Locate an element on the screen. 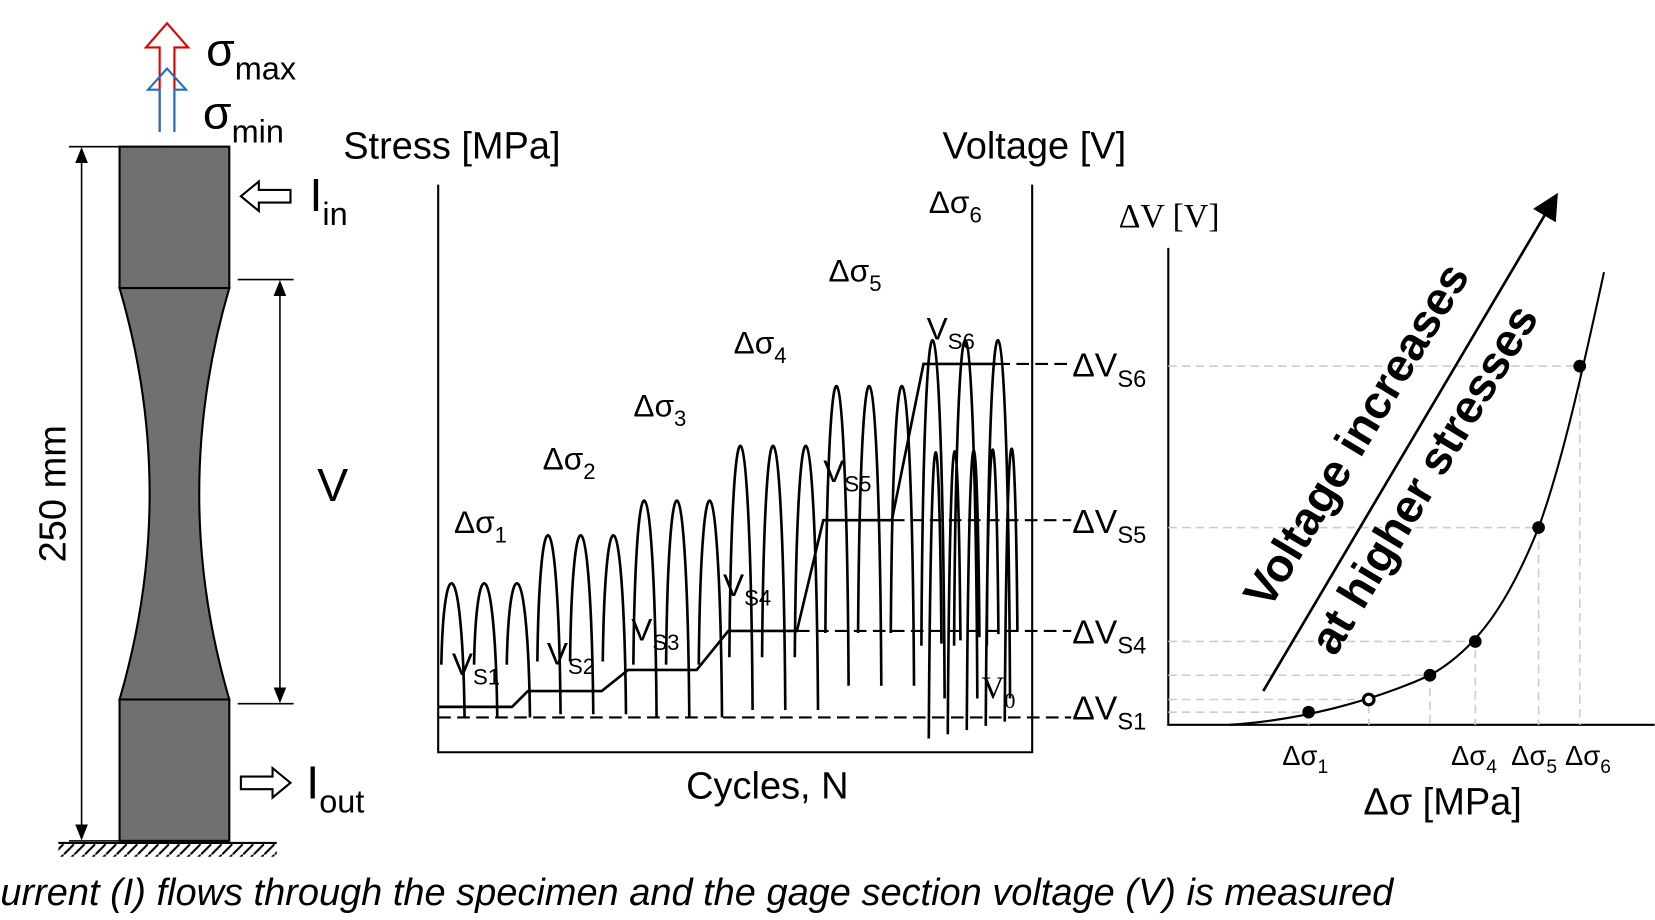 The image size is (1655, 920). stress-block: Δσ5 is located at coordinates (855, 274).